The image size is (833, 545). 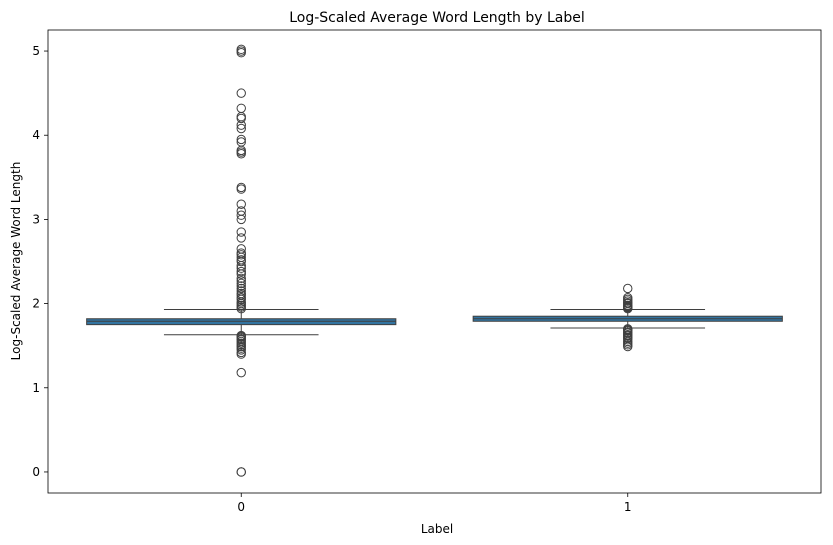 I want to click on y-tick-label: 4, so click(x=36, y=135).